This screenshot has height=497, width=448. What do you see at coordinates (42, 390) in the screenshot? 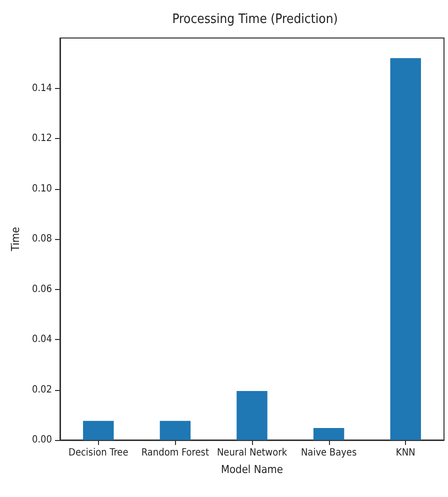
I see `y-tick-label: 0.02` at bounding box center [42, 390].